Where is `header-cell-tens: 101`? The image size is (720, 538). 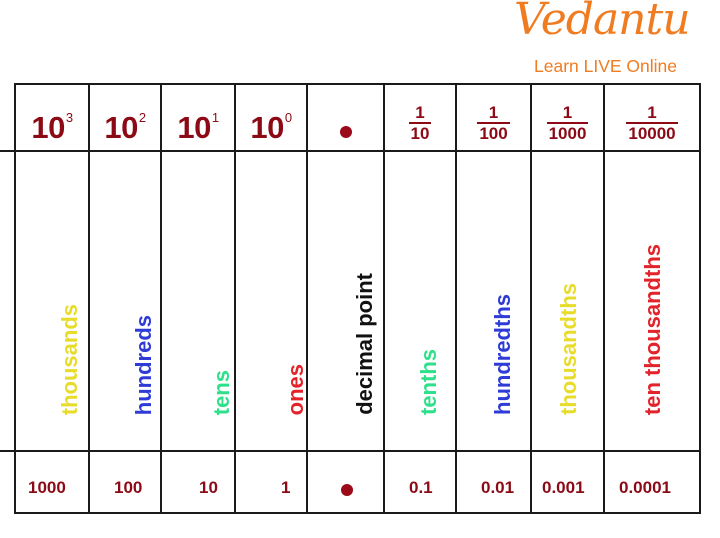
header-cell-tens: 101 is located at coordinates (198, 117).